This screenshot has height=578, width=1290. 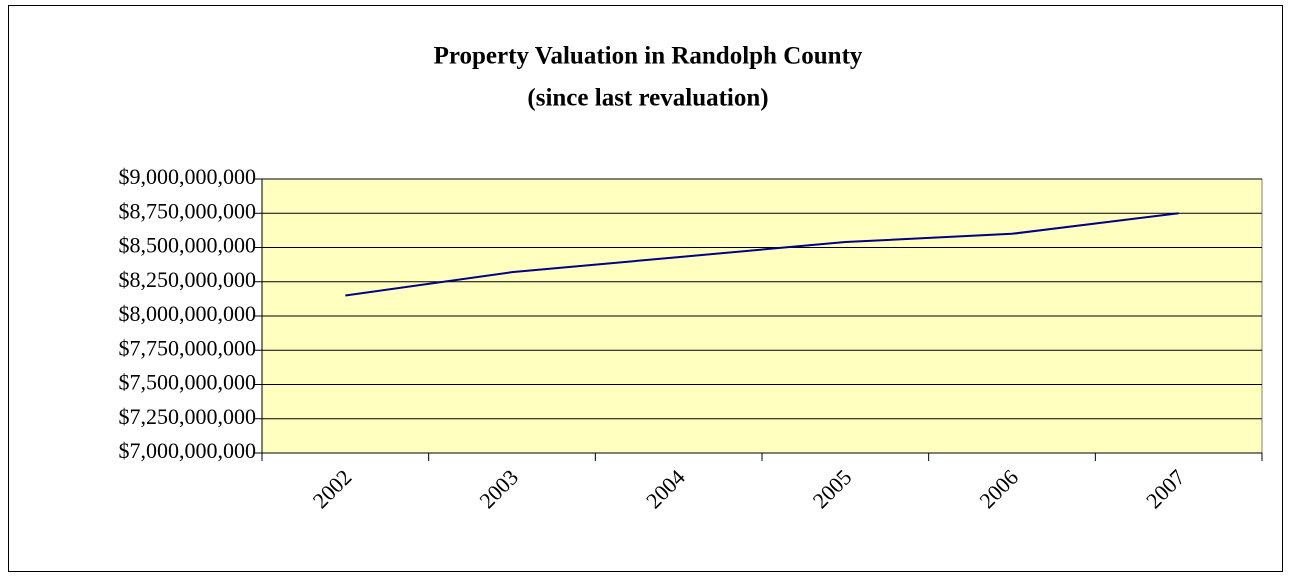 I want to click on y-tick-label: $7,500,000,000, so click(x=188, y=382).